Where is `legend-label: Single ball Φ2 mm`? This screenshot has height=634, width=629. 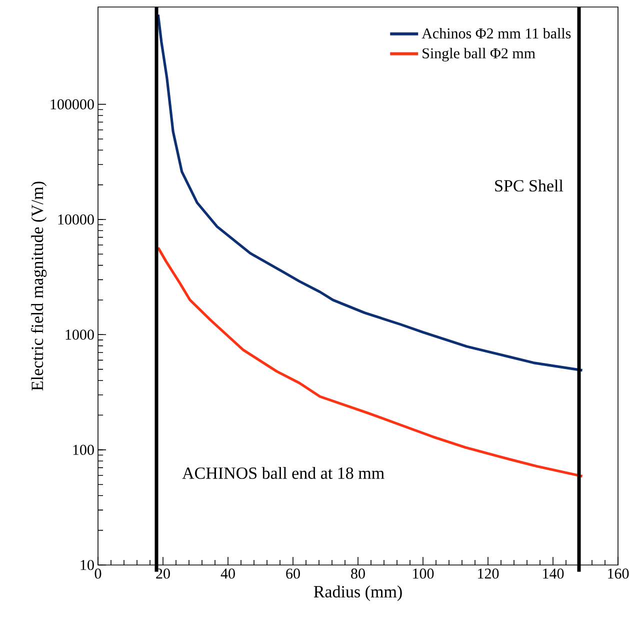 legend-label: Single ball Φ2 mm is located at coordinates (479, 55).